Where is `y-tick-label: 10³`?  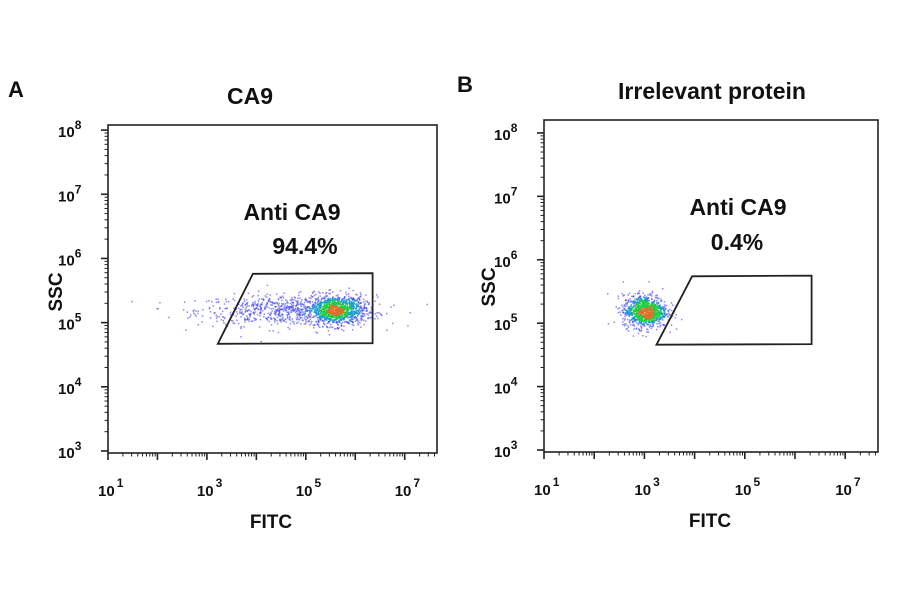
y-tick-label: 10³ is located at coordinates (506, 449).